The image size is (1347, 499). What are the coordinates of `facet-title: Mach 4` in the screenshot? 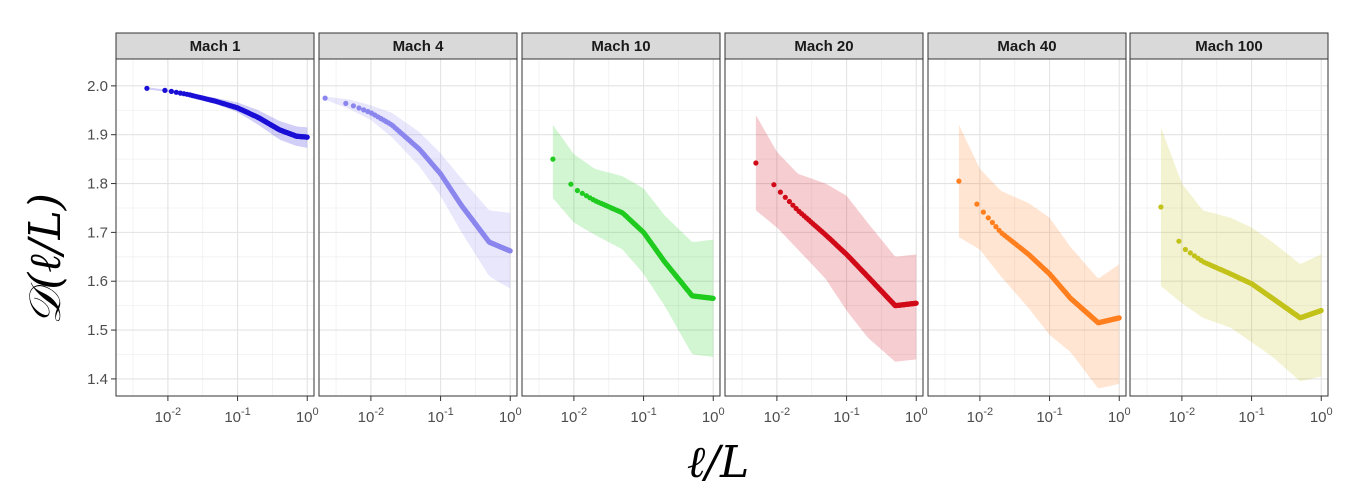 It's located at (419, 46).